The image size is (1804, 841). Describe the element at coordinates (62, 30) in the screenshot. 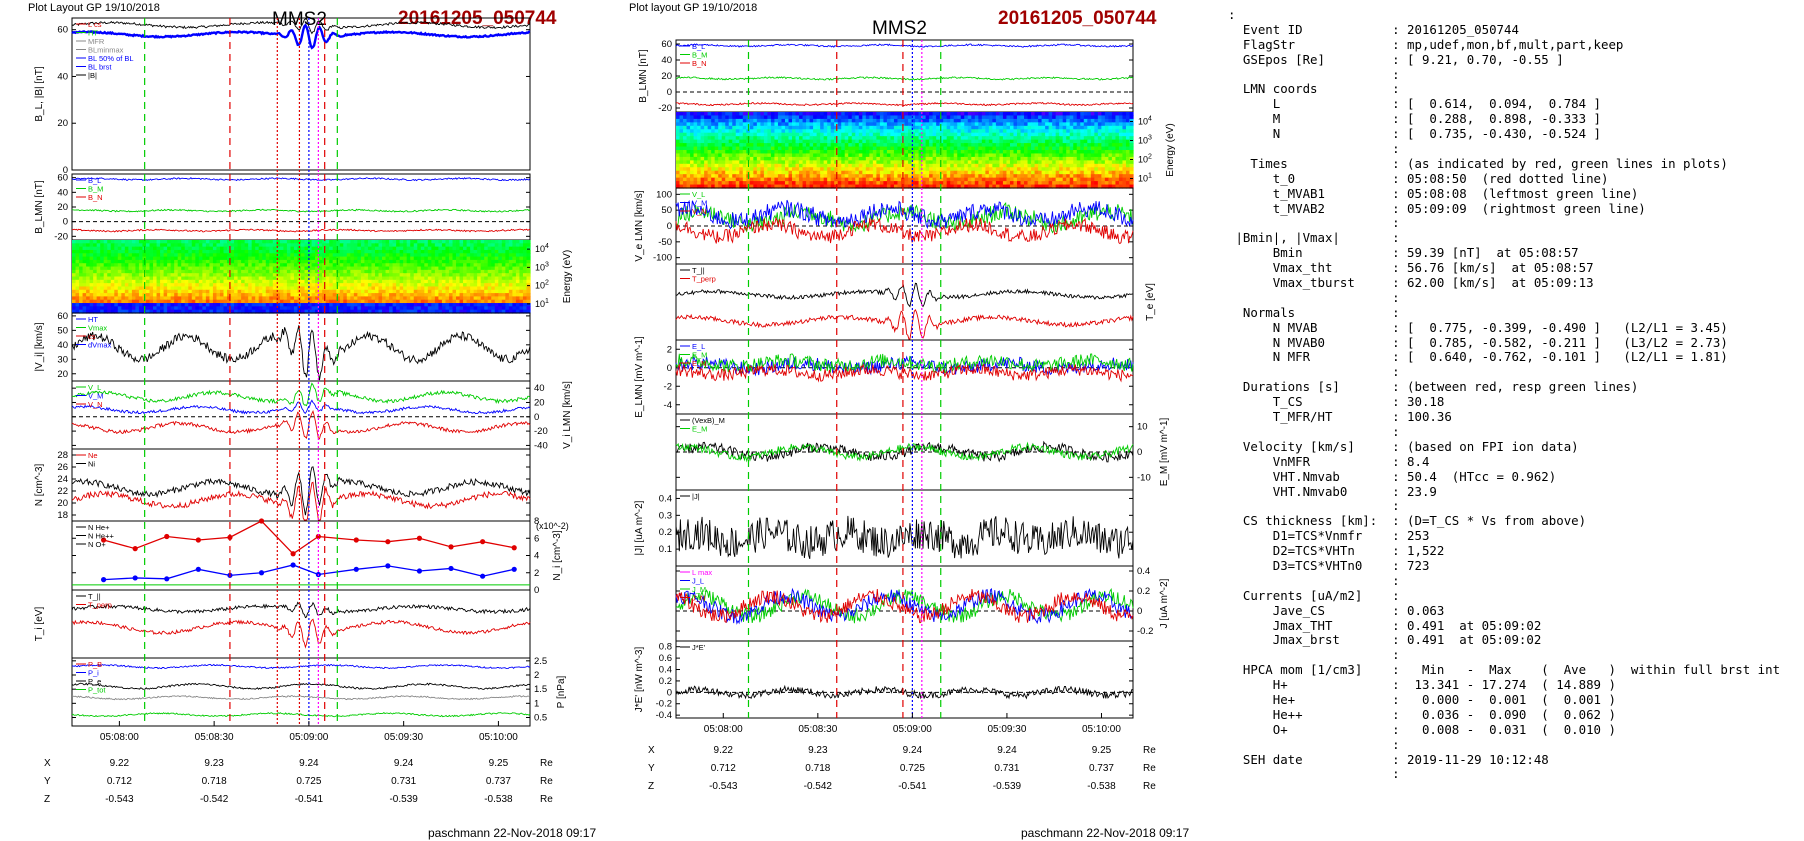

I see `y-tick-label: 60` at that location.